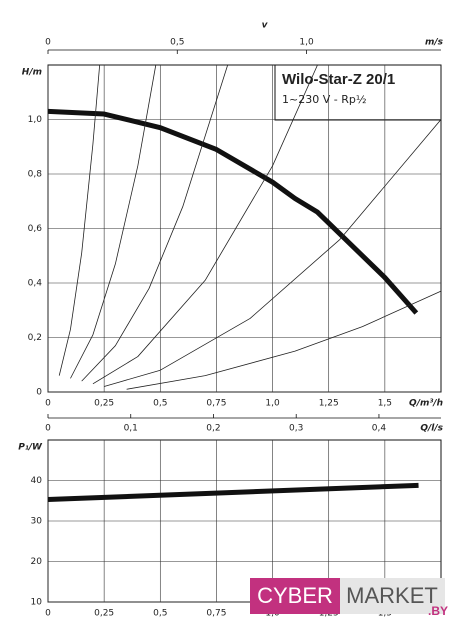  I want to click on chart-title: Wilo-Star-Z 20/1, so click(338, 79).